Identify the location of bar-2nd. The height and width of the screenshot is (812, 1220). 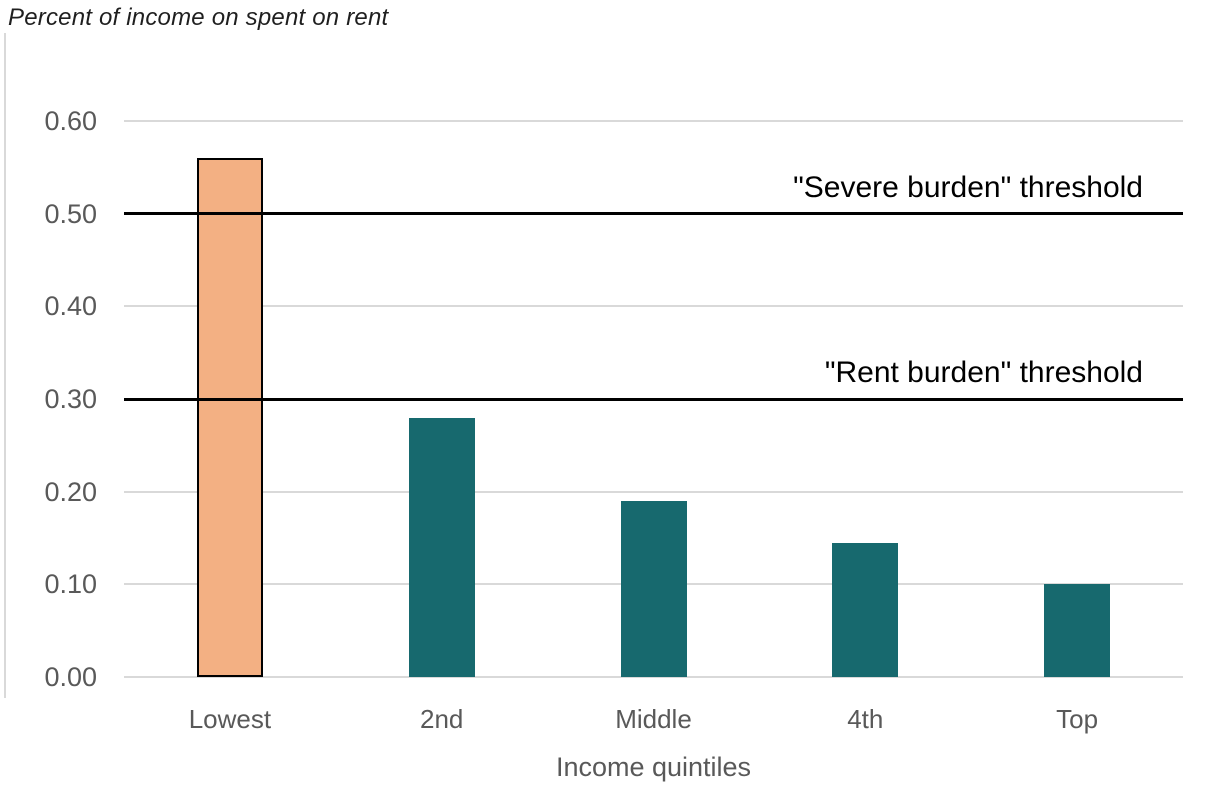
(441, 547).